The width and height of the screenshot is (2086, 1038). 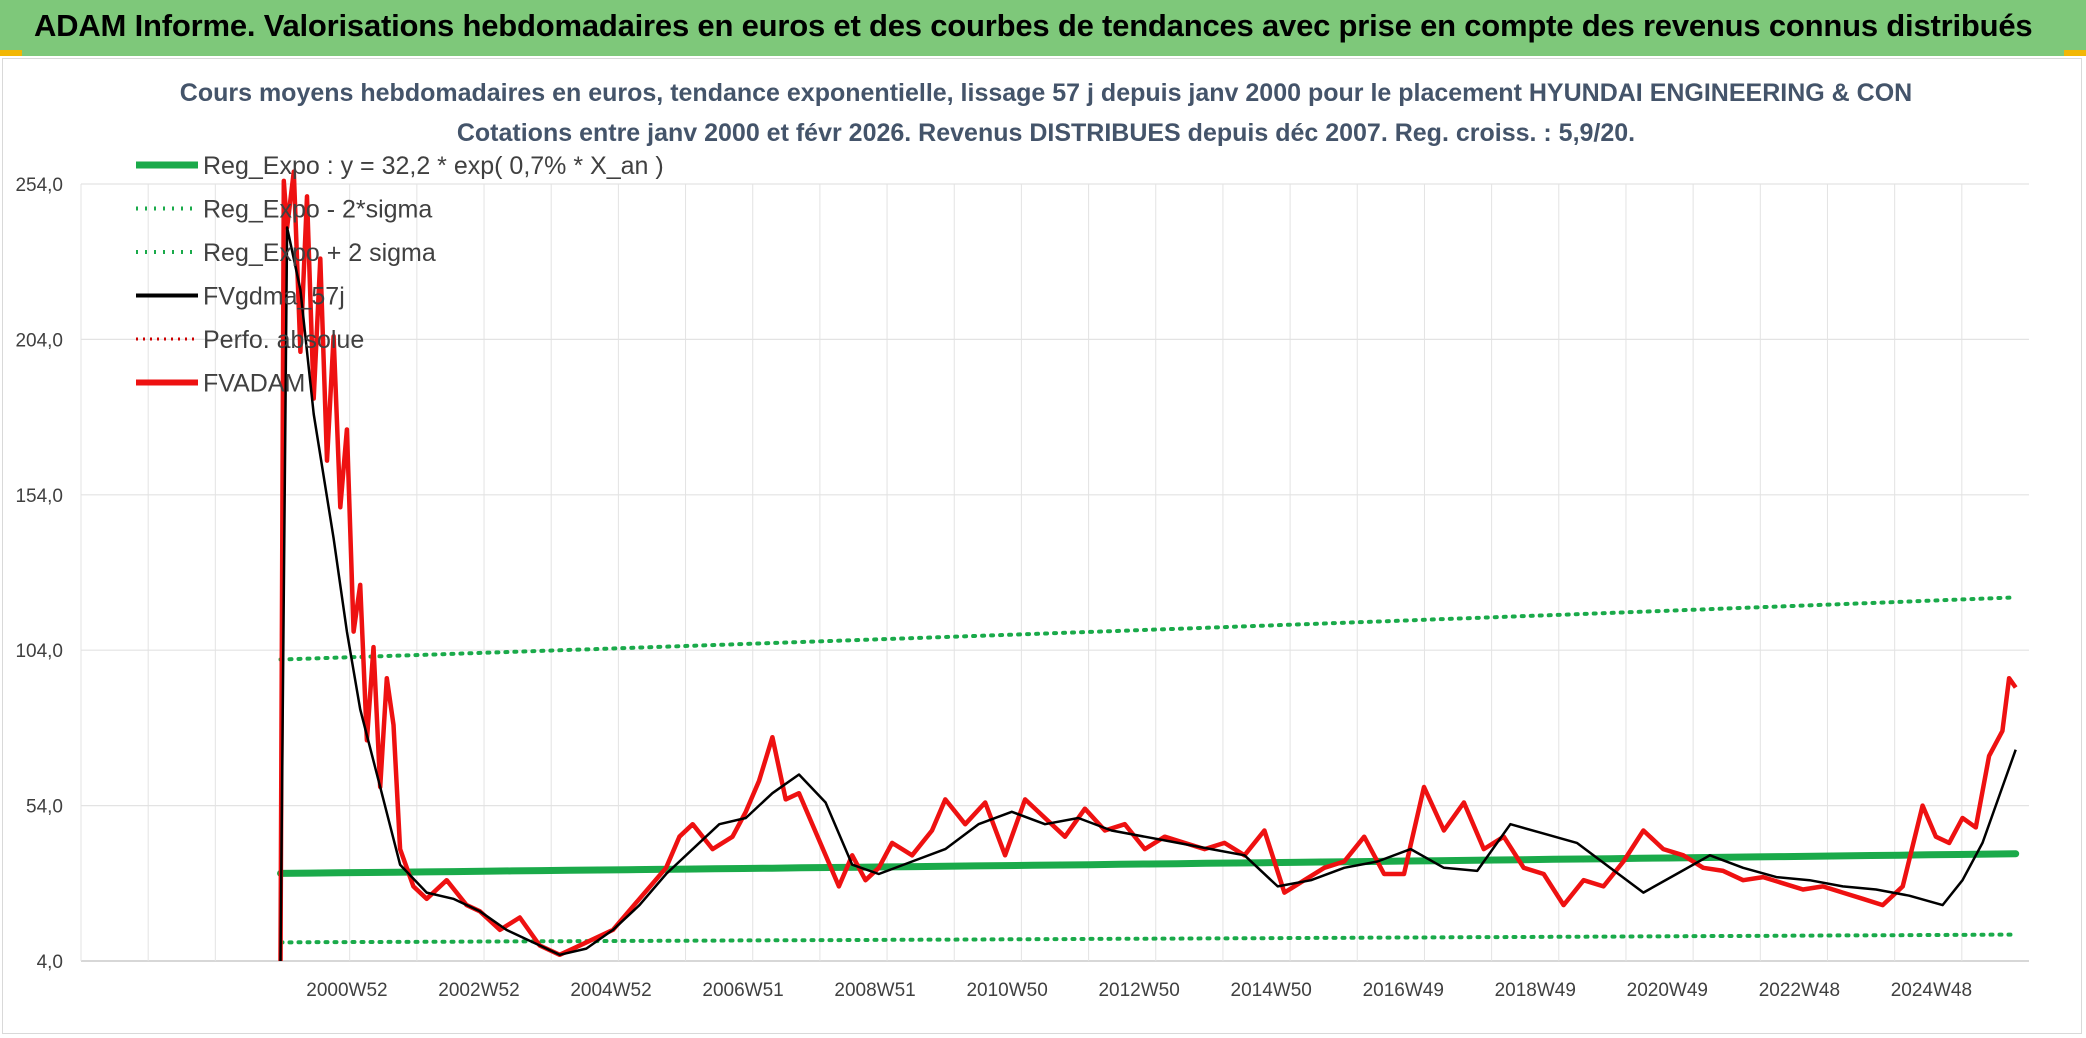 What do you see at coordinates (1667, 990) in the screenshot?
I see `x-tick-label: 2020W49` at bounding box center [1667, 990].